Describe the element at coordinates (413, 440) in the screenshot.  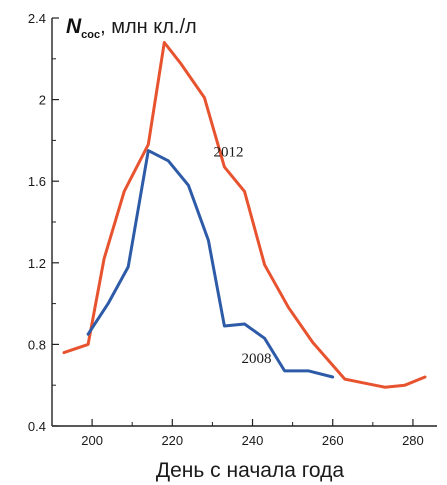
I see `x-tick-label: 280` at that location.